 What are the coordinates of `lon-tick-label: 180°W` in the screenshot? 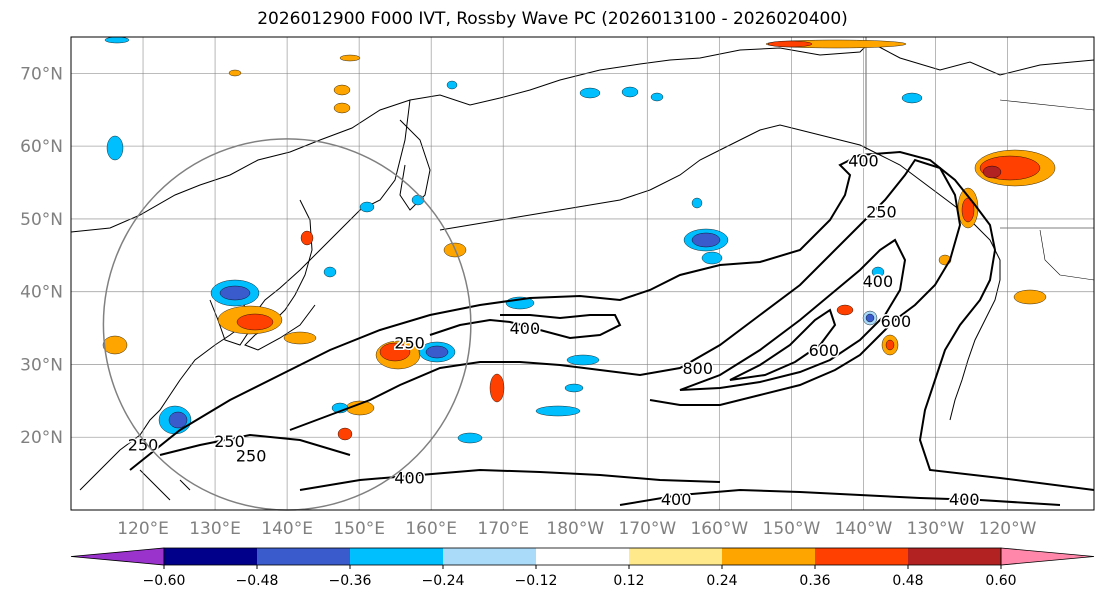 It's located at (575, 529).